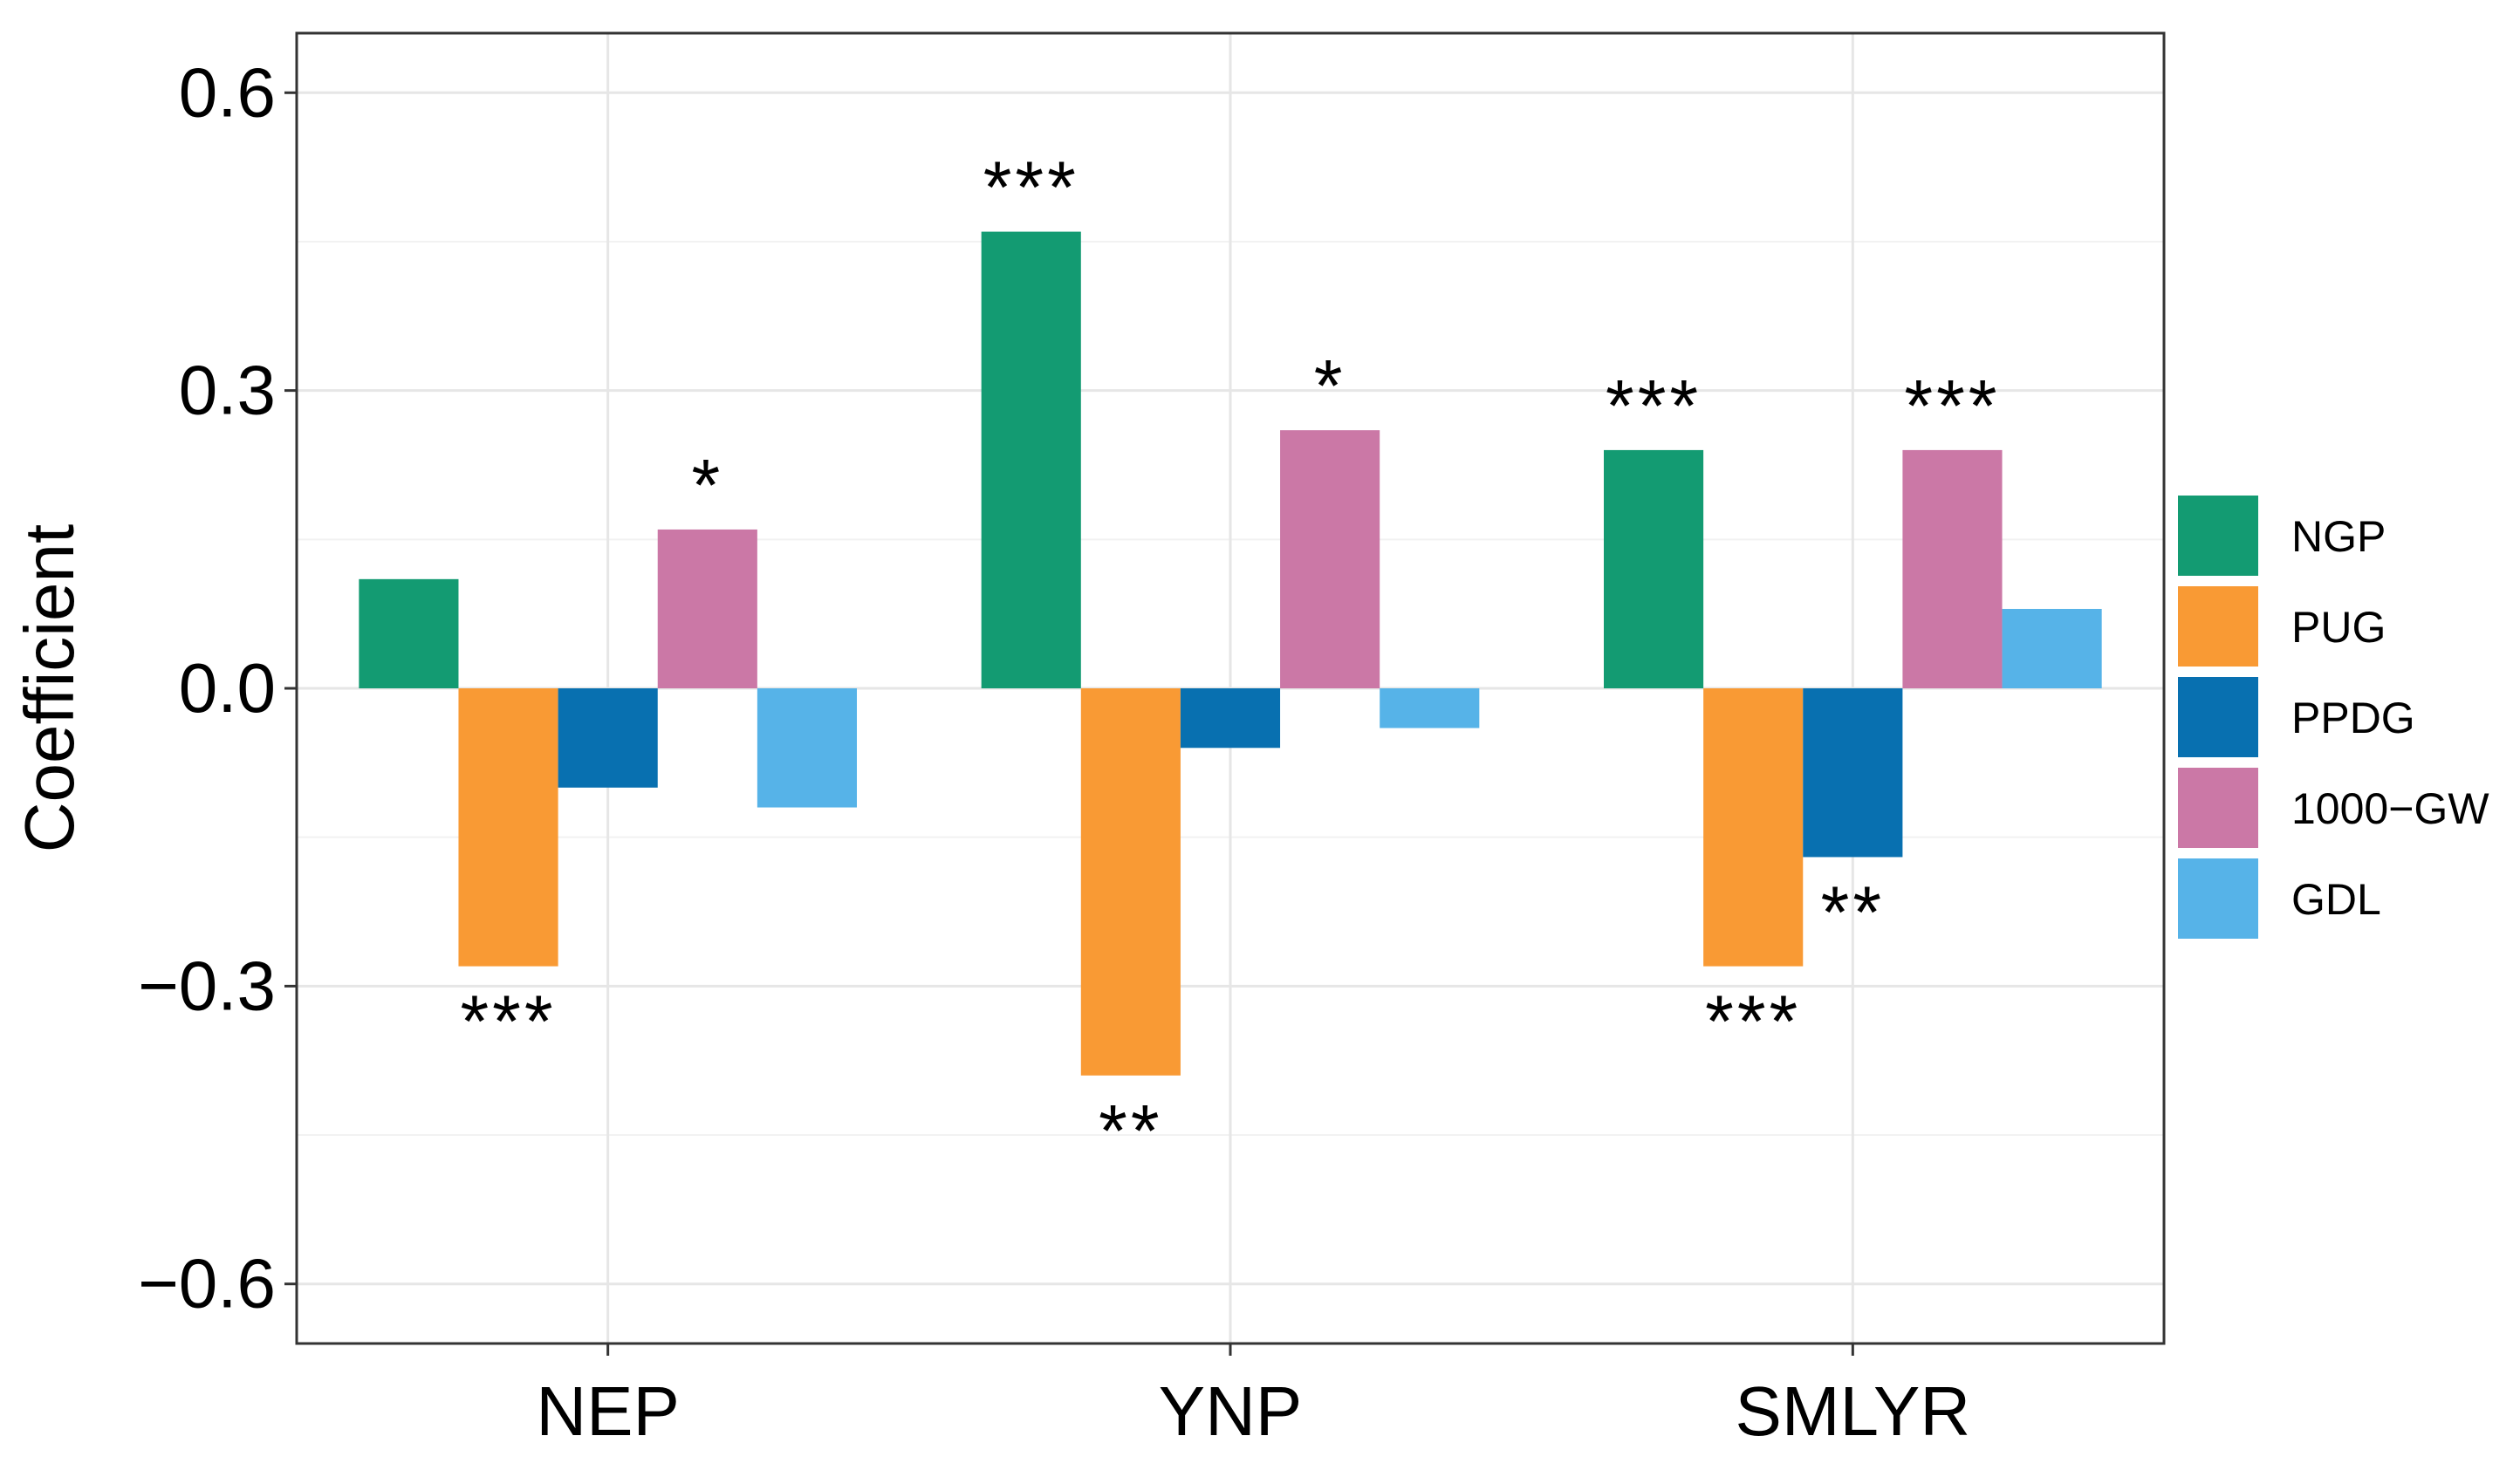 This screenshot has width=2520, height=1470. I want to click on legend-label: 1000−GW, so click(2390, 808).